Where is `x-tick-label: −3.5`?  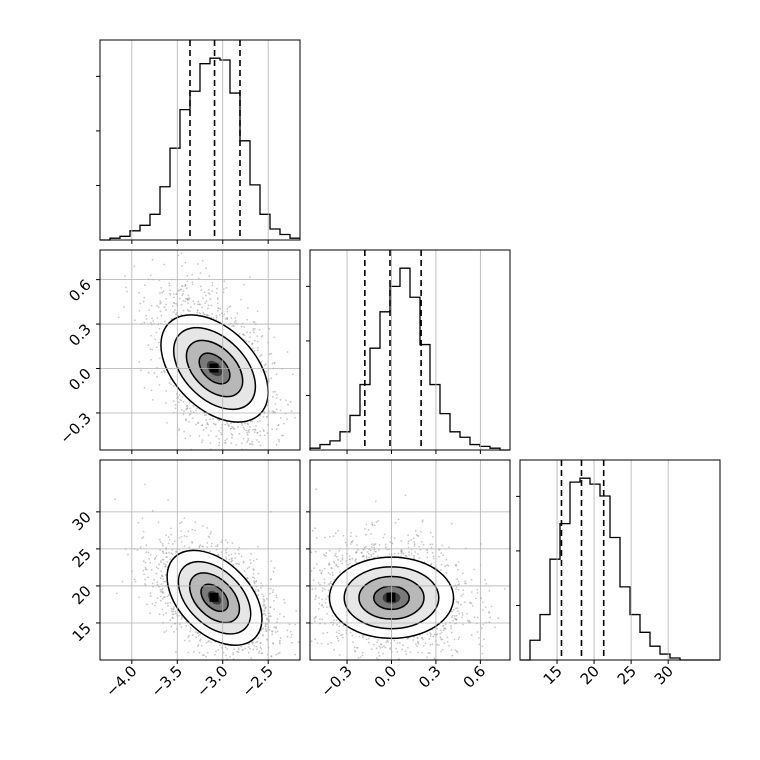 x-tick-label: −3.5 is located at coordinates (167, 681).